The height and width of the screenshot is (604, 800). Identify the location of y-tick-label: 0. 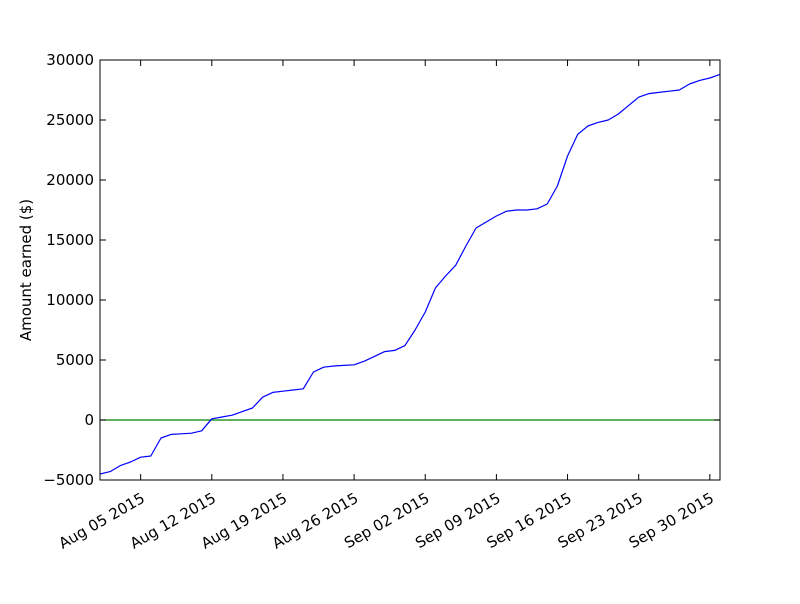
(89, 420).